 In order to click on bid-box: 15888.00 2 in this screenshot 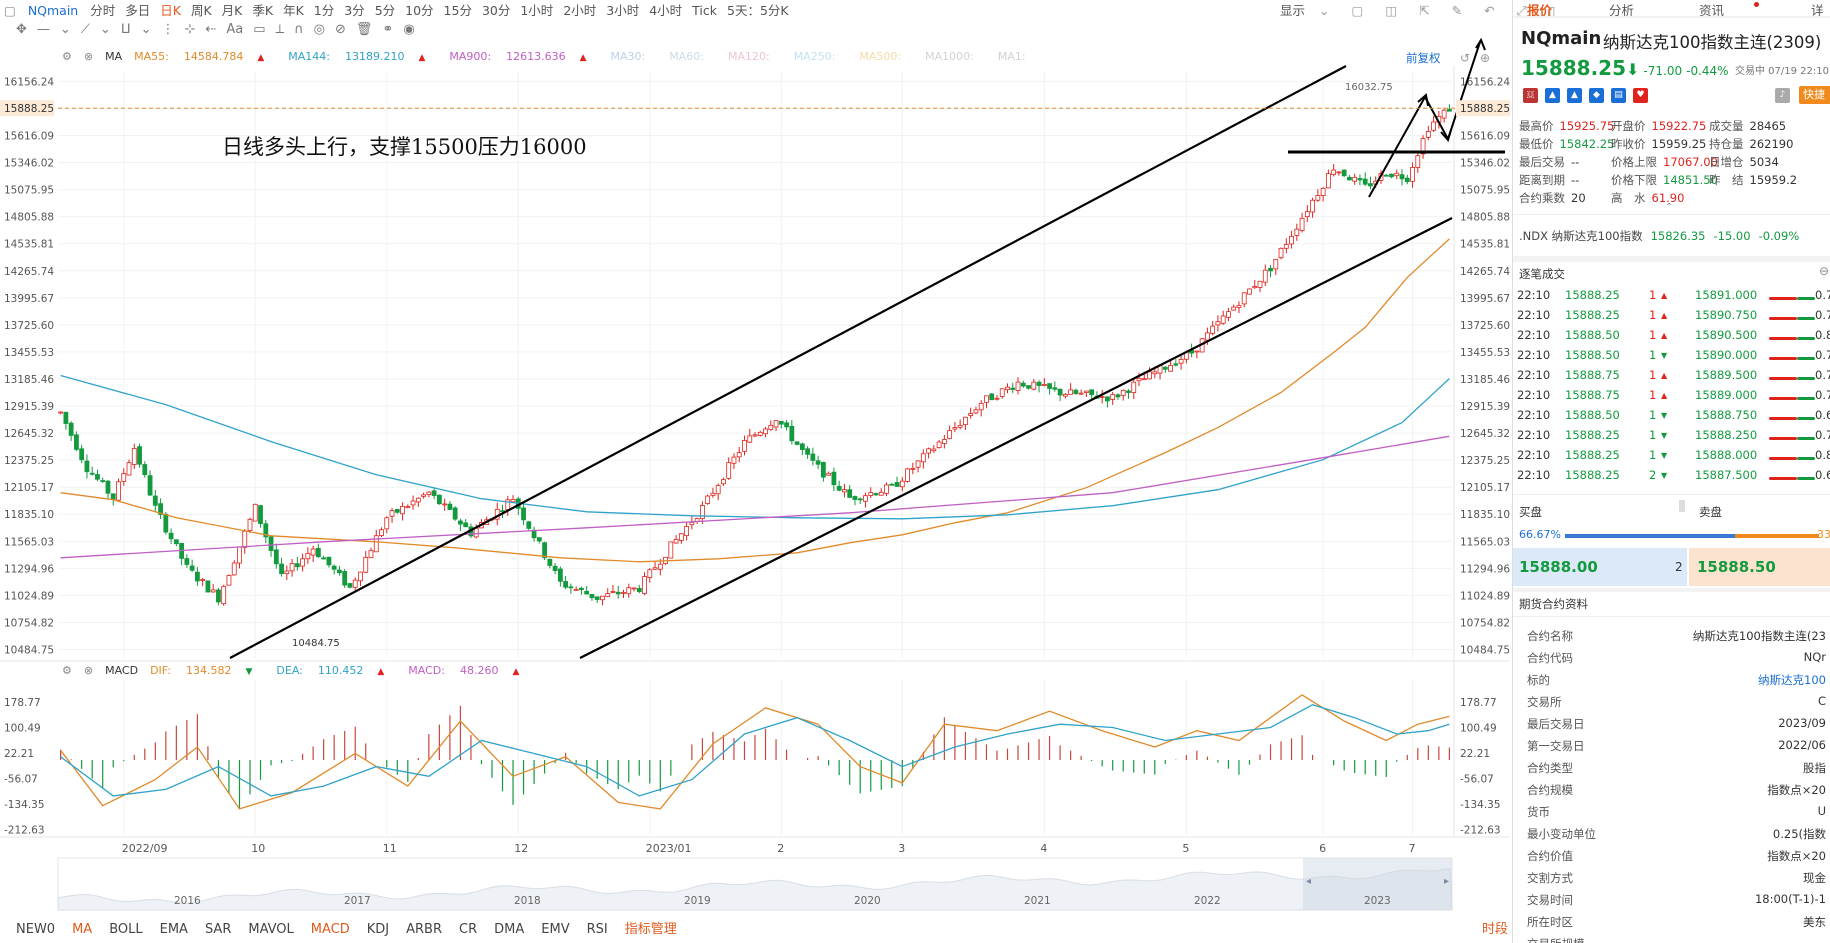, I will do `click(1600, 567)`.